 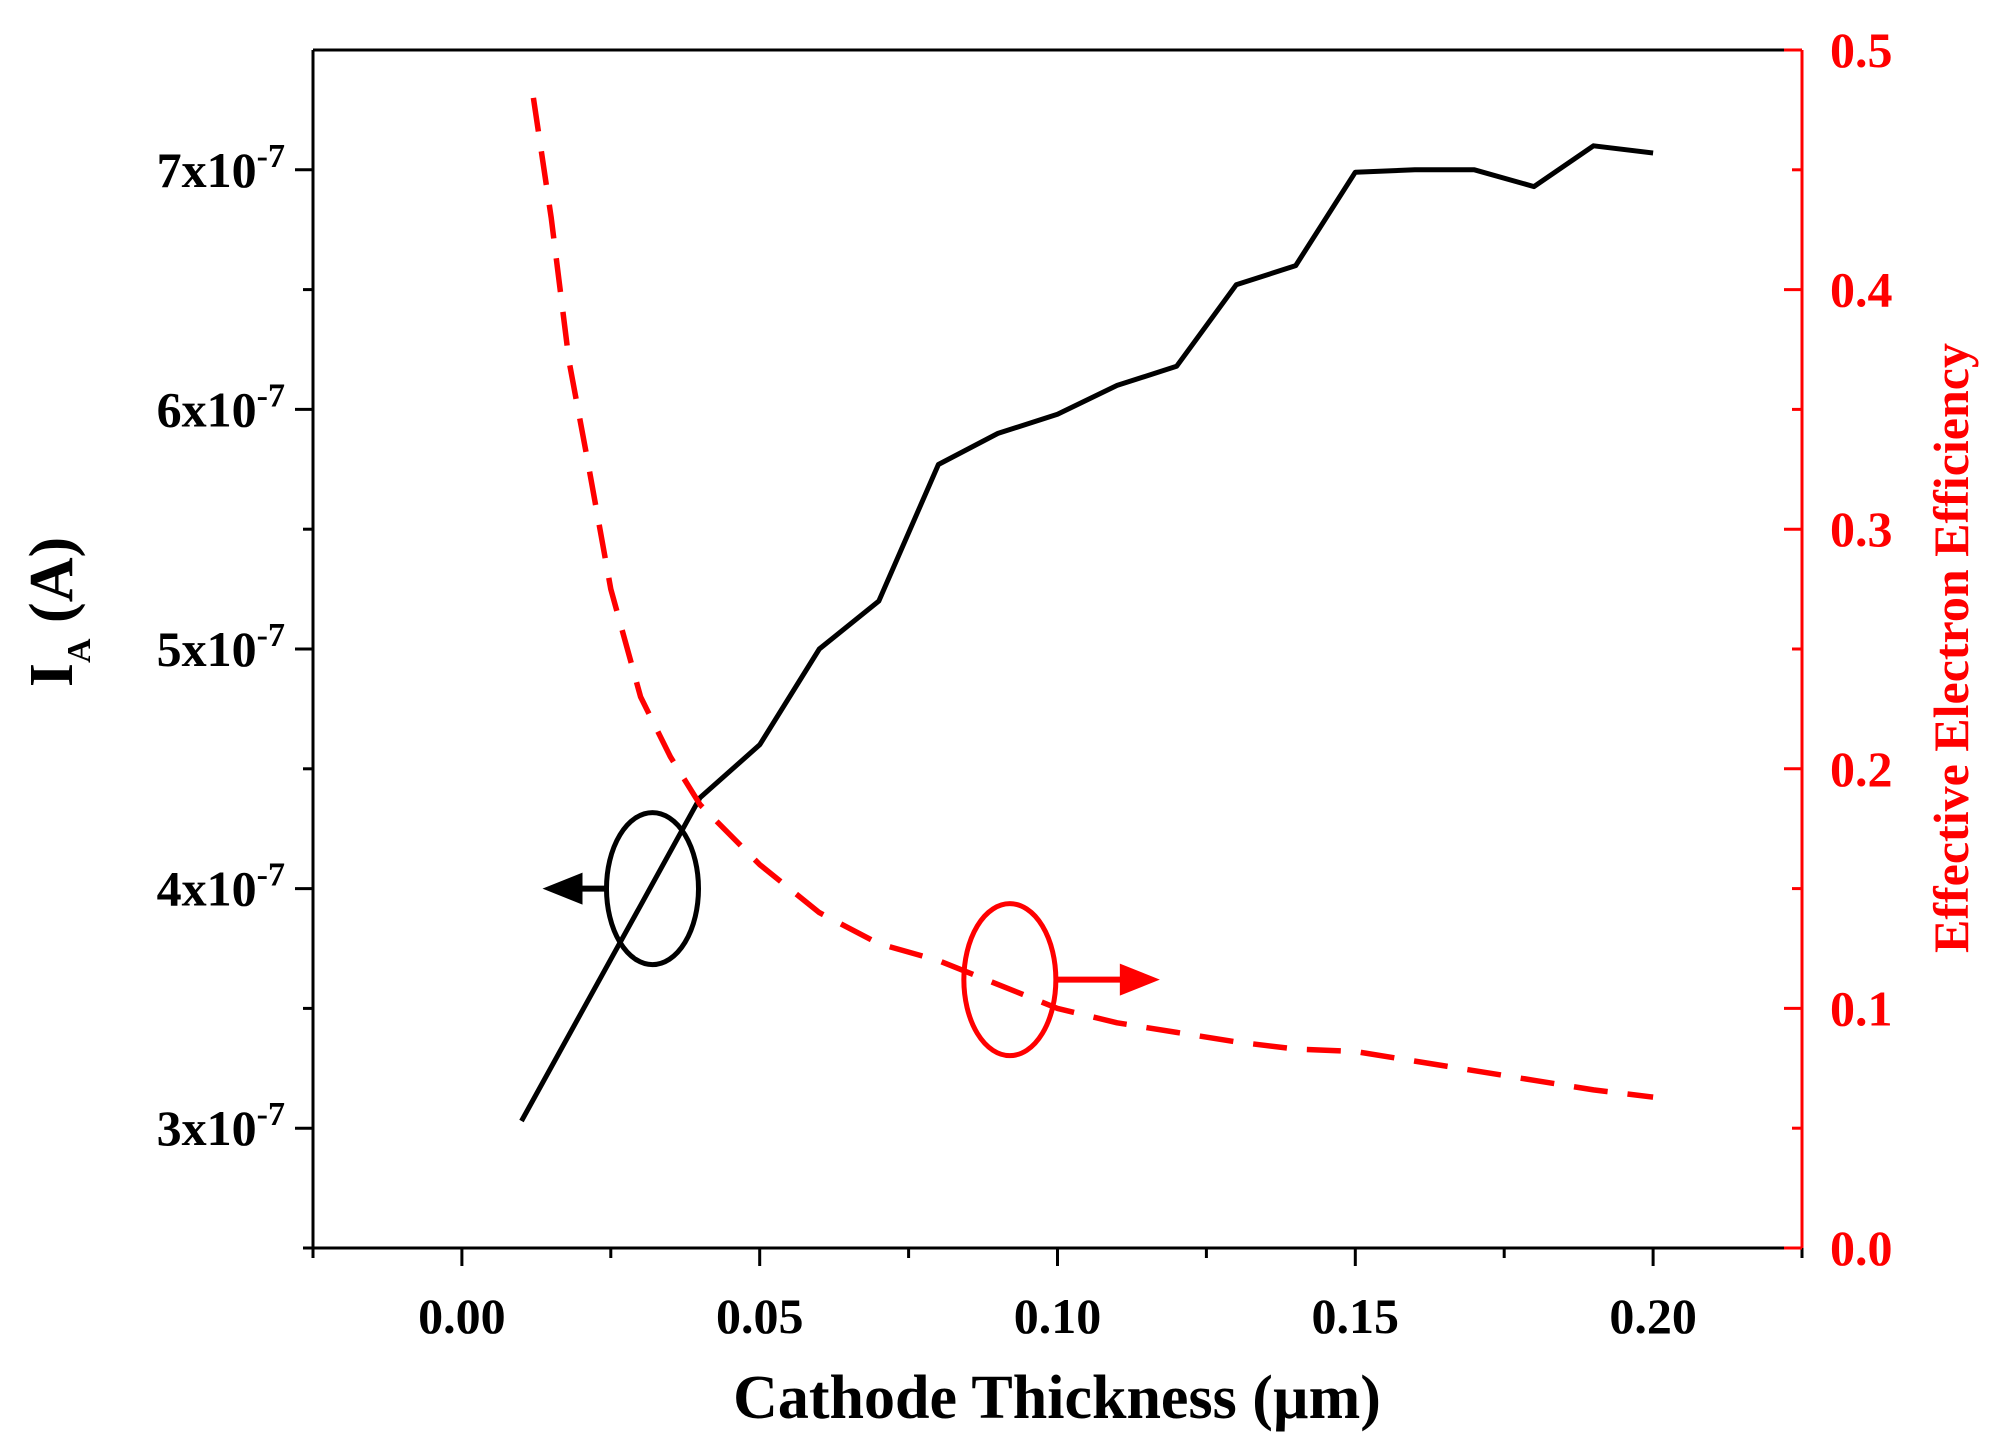 What do you see at coordinates (52, 675) in the screenshot?
I see `ylabel-main: I` at bounding box center [52, 675].